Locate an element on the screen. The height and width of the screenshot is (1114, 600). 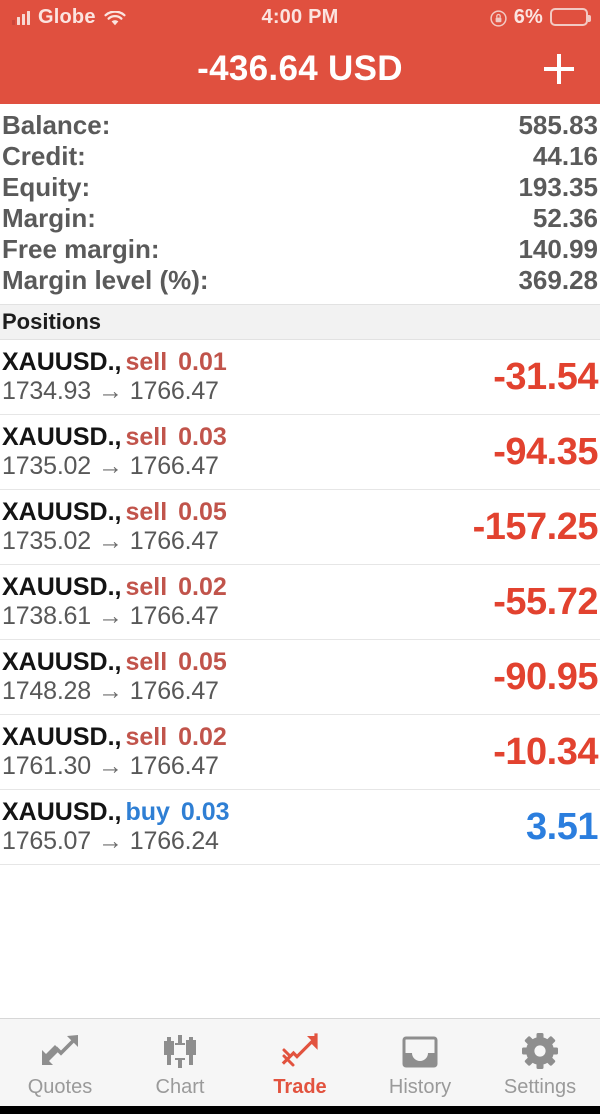
position-open-price: 1765.07 is located at coordinates (46, 841).